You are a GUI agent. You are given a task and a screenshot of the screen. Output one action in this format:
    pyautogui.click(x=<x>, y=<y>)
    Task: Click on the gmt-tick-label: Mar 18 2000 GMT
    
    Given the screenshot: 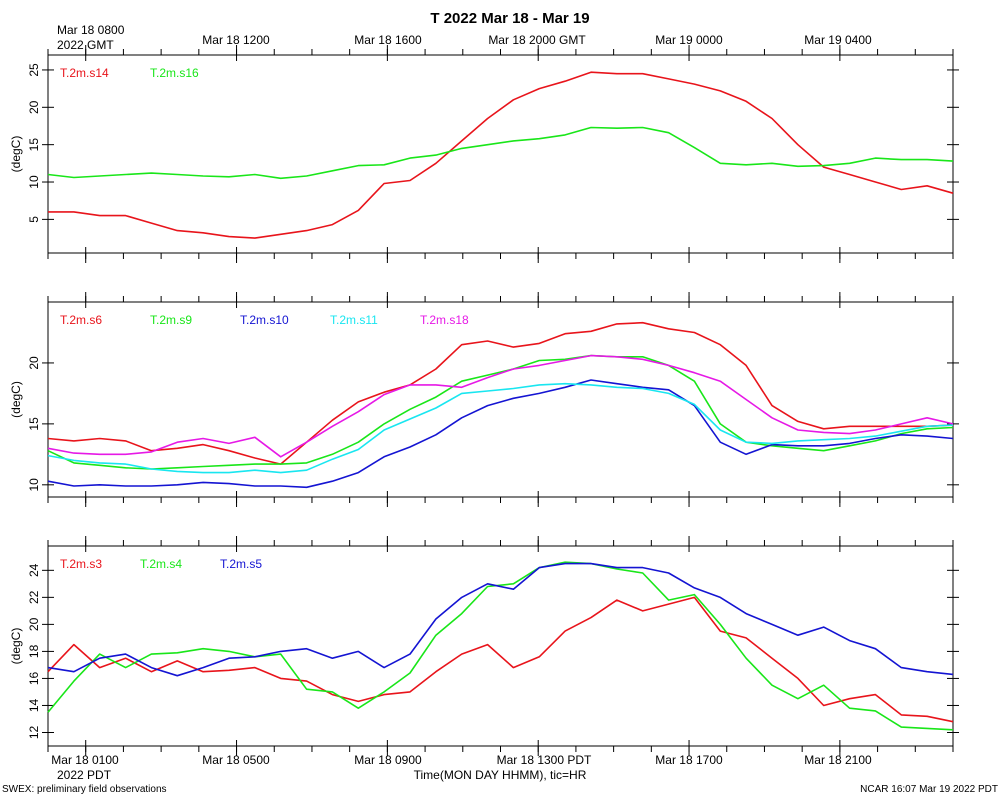 What is the action you would take?
    pyautogui.click(x=537, y=40)
    